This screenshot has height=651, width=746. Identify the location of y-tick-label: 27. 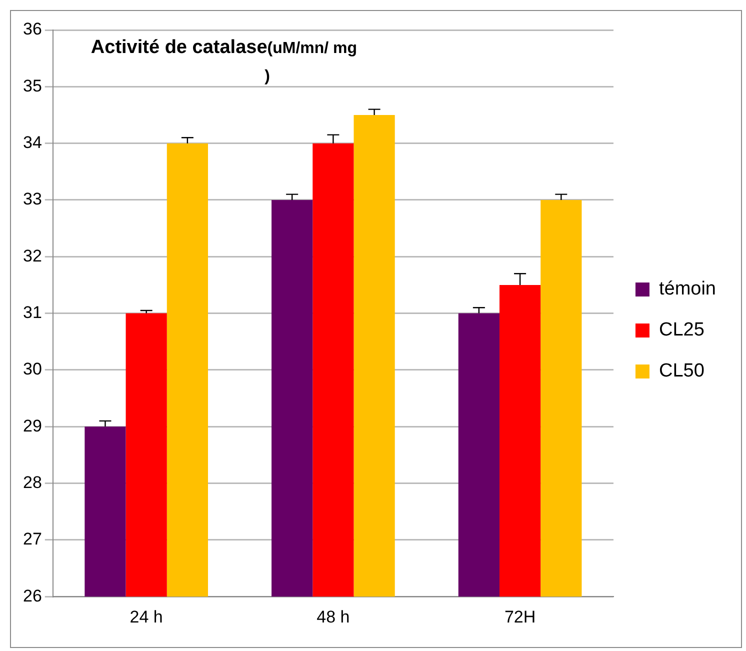
(32, 539).